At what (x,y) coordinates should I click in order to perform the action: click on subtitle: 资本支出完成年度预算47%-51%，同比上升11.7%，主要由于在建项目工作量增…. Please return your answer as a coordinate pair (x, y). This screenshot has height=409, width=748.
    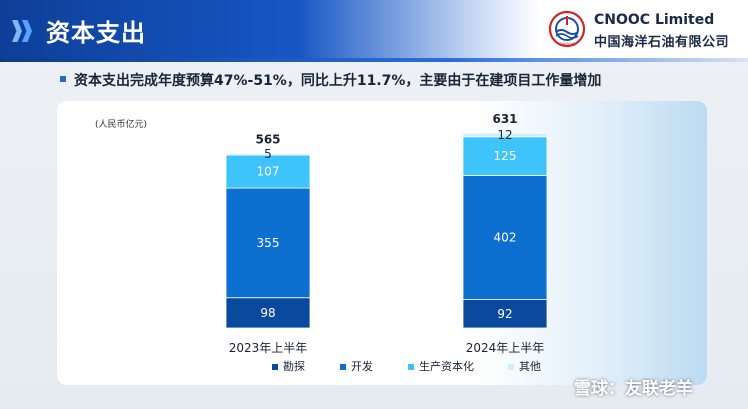
    Looking at the image, I should click on (338, 81).